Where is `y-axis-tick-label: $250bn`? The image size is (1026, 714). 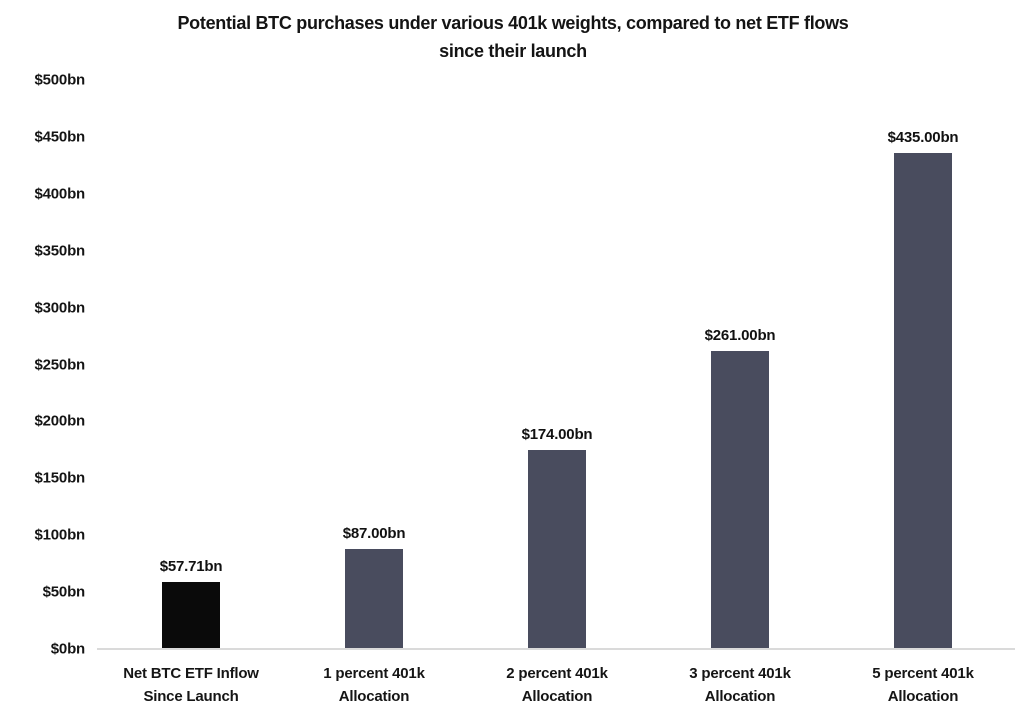
y-axis-tick-label: $250bn is located at coordinates (60, 364).